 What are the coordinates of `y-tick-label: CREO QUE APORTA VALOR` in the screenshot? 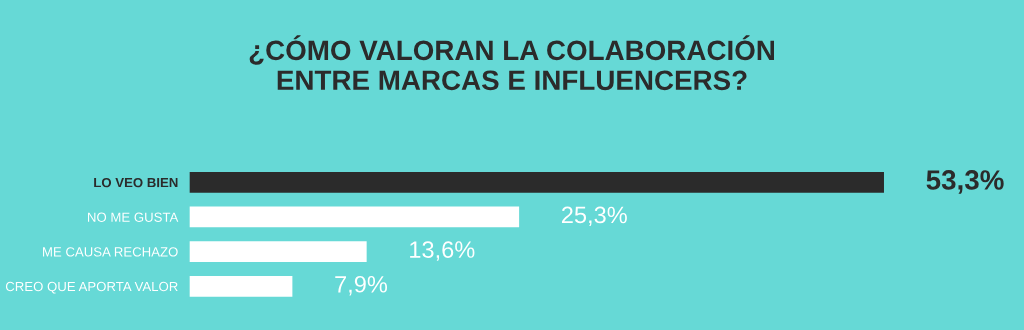 It's located at (91, 287).